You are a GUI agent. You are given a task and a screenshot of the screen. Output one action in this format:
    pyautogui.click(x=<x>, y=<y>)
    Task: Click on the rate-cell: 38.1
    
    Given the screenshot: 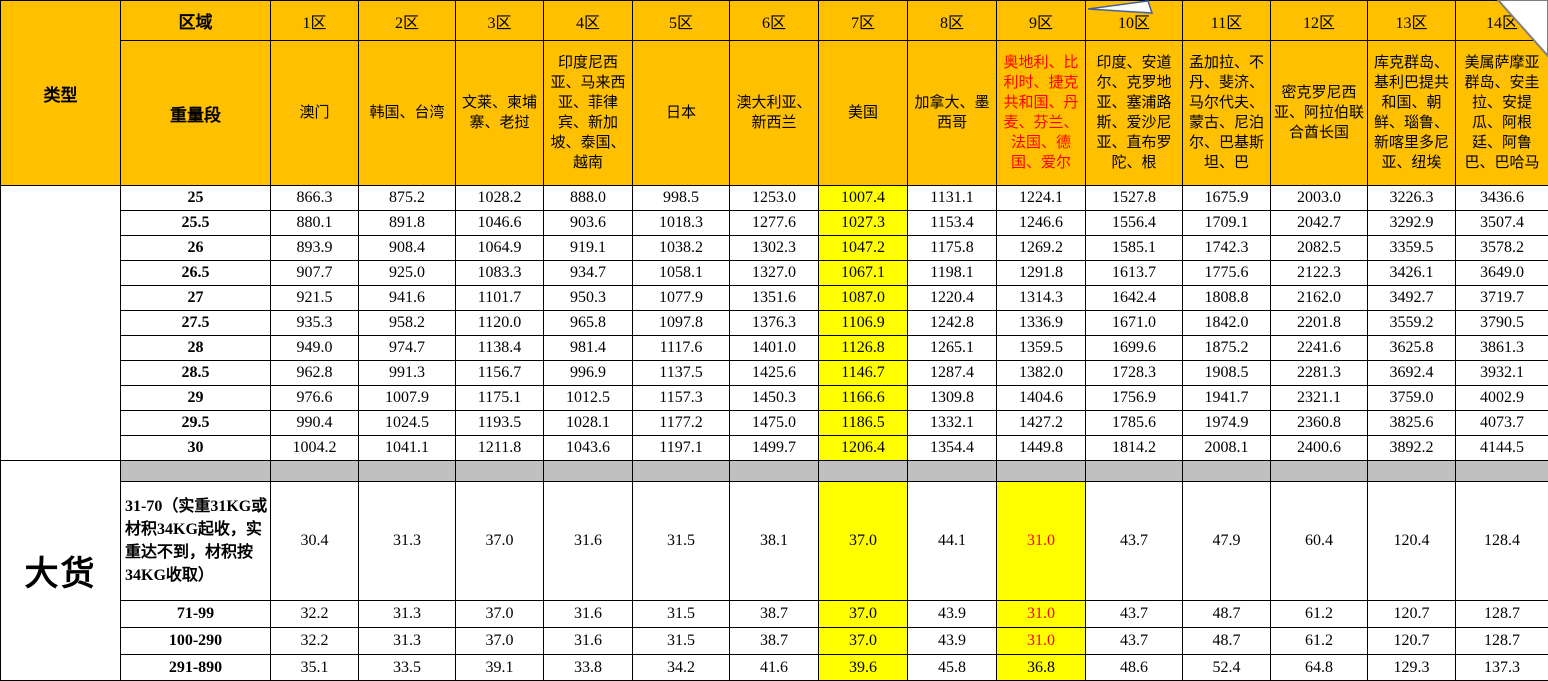 What is the action you would take?
    pyautogui.click(x=774, y=541)
    